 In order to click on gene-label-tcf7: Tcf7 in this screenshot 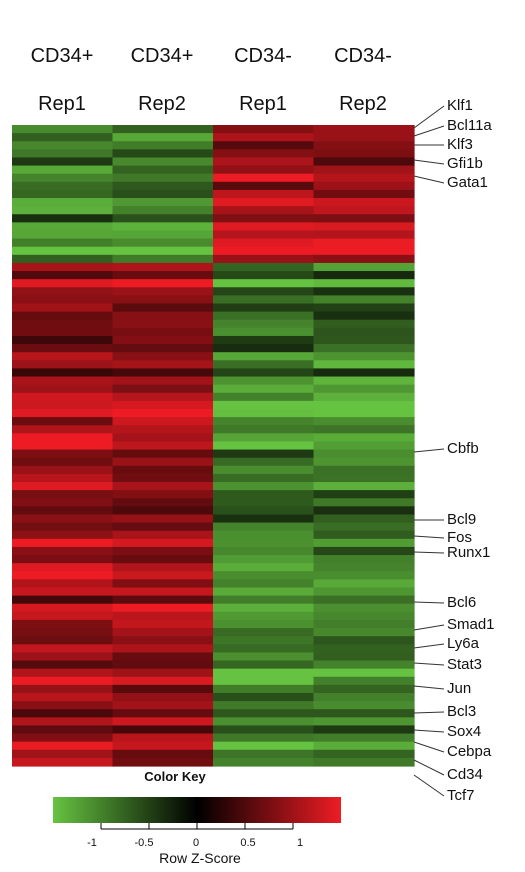, I will do `click(461, 795)`.